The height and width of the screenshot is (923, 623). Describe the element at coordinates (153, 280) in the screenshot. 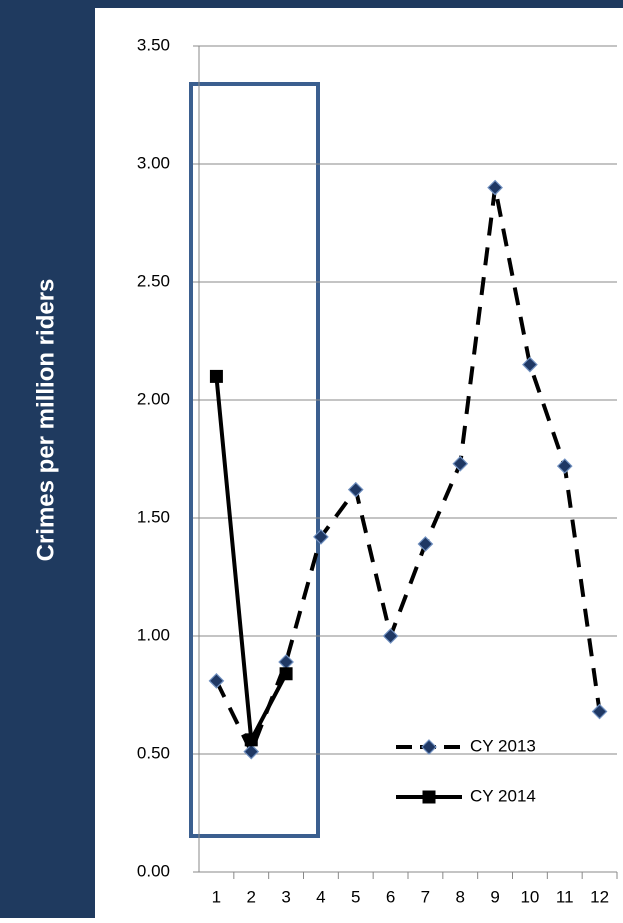

I see `y-tick-label: 2.50` at that location.